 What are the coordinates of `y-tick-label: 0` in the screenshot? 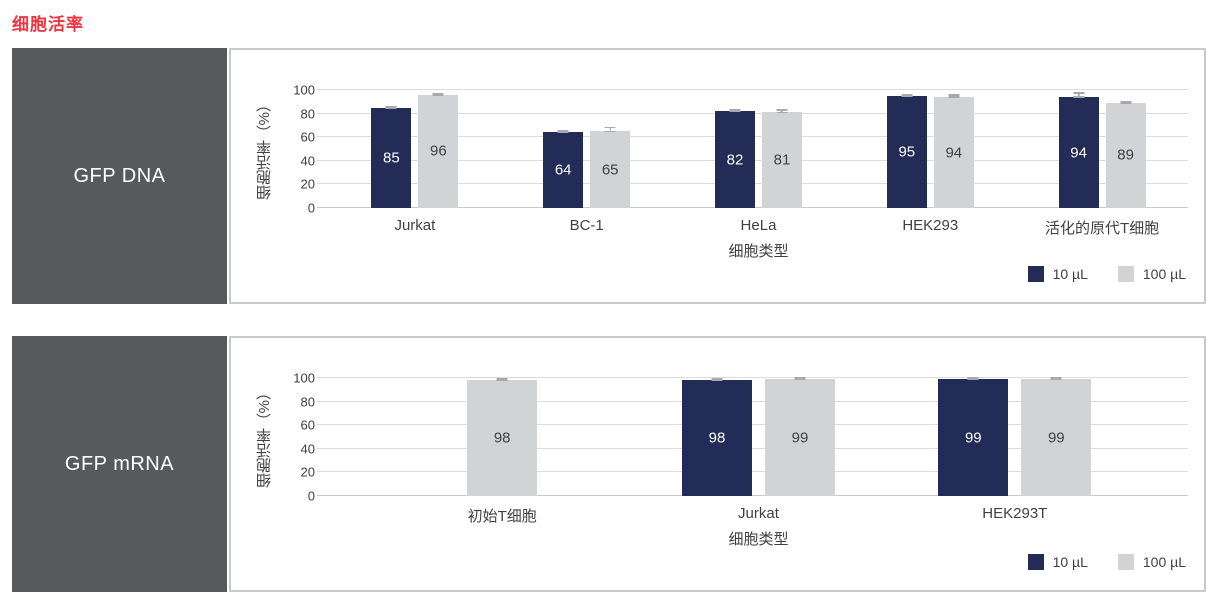 It's located at (311, 496).